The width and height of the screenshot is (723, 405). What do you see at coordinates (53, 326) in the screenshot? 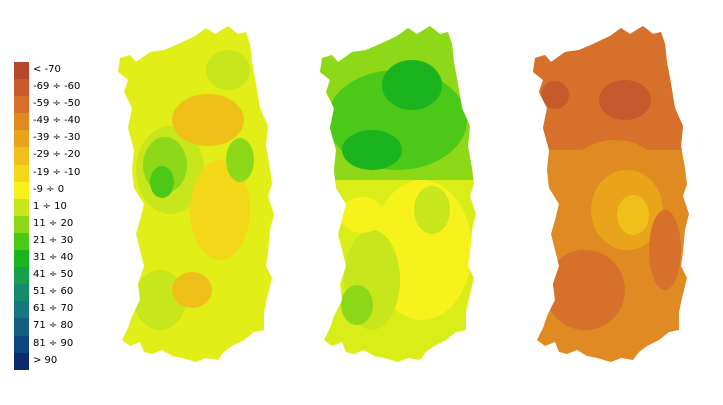
I see `legend-label: 71 ÷ 80` at bounding box center [53, 326].